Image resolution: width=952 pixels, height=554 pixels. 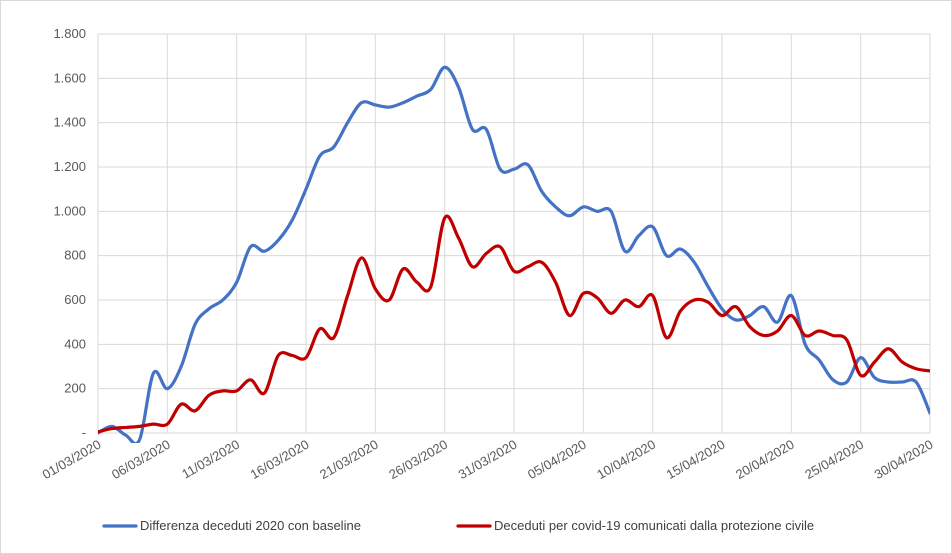 What do you see at coordinates (75, 388) in the screenshot?
I see `y-tick-label: 200` at bounding box center [75, 388].